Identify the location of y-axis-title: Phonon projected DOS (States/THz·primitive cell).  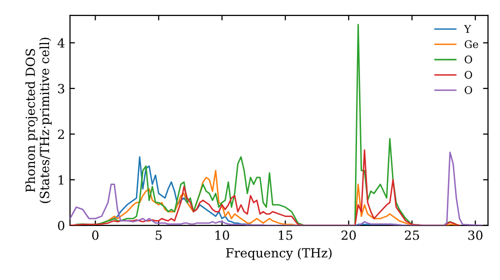
(38, 121).